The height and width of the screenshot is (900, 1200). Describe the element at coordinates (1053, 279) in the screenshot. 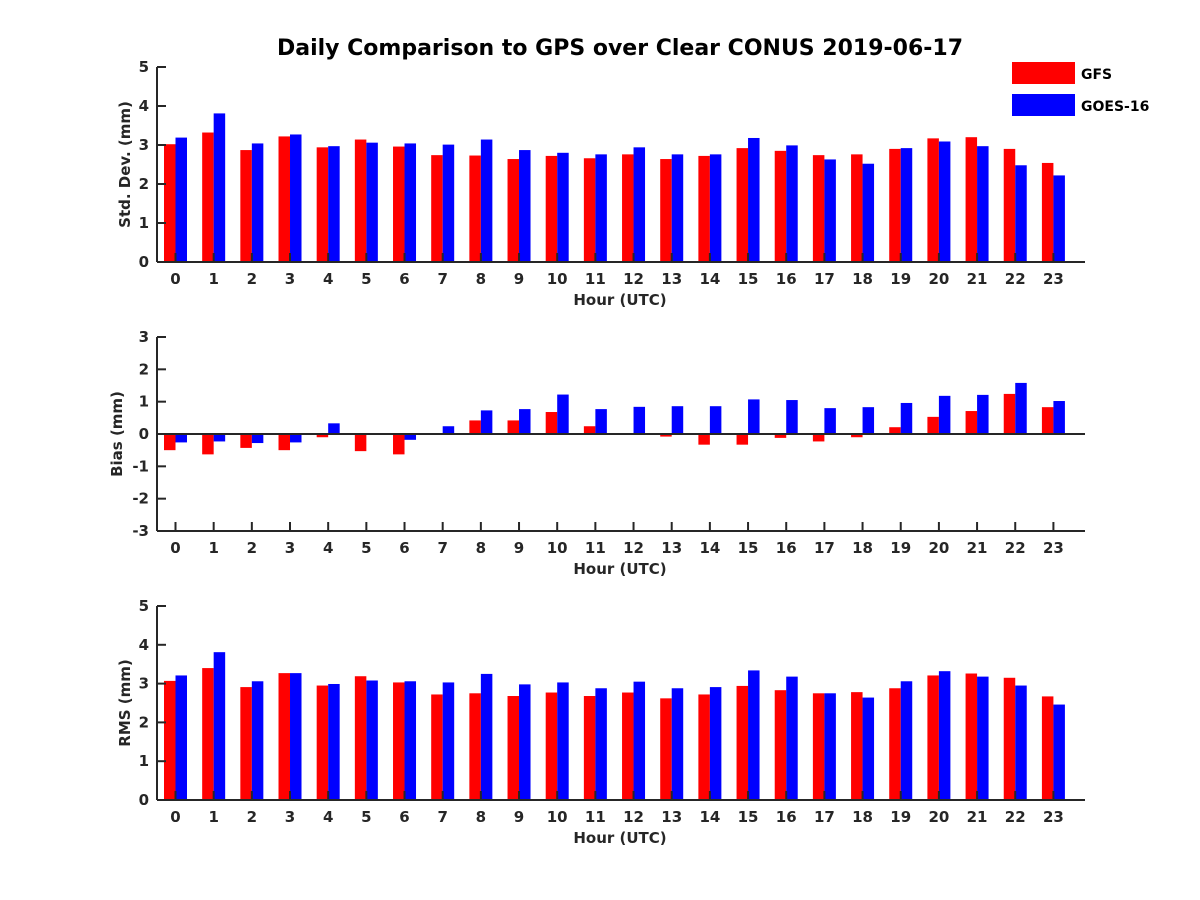

I see `xtick-label-stddev-23: 23` at that location.